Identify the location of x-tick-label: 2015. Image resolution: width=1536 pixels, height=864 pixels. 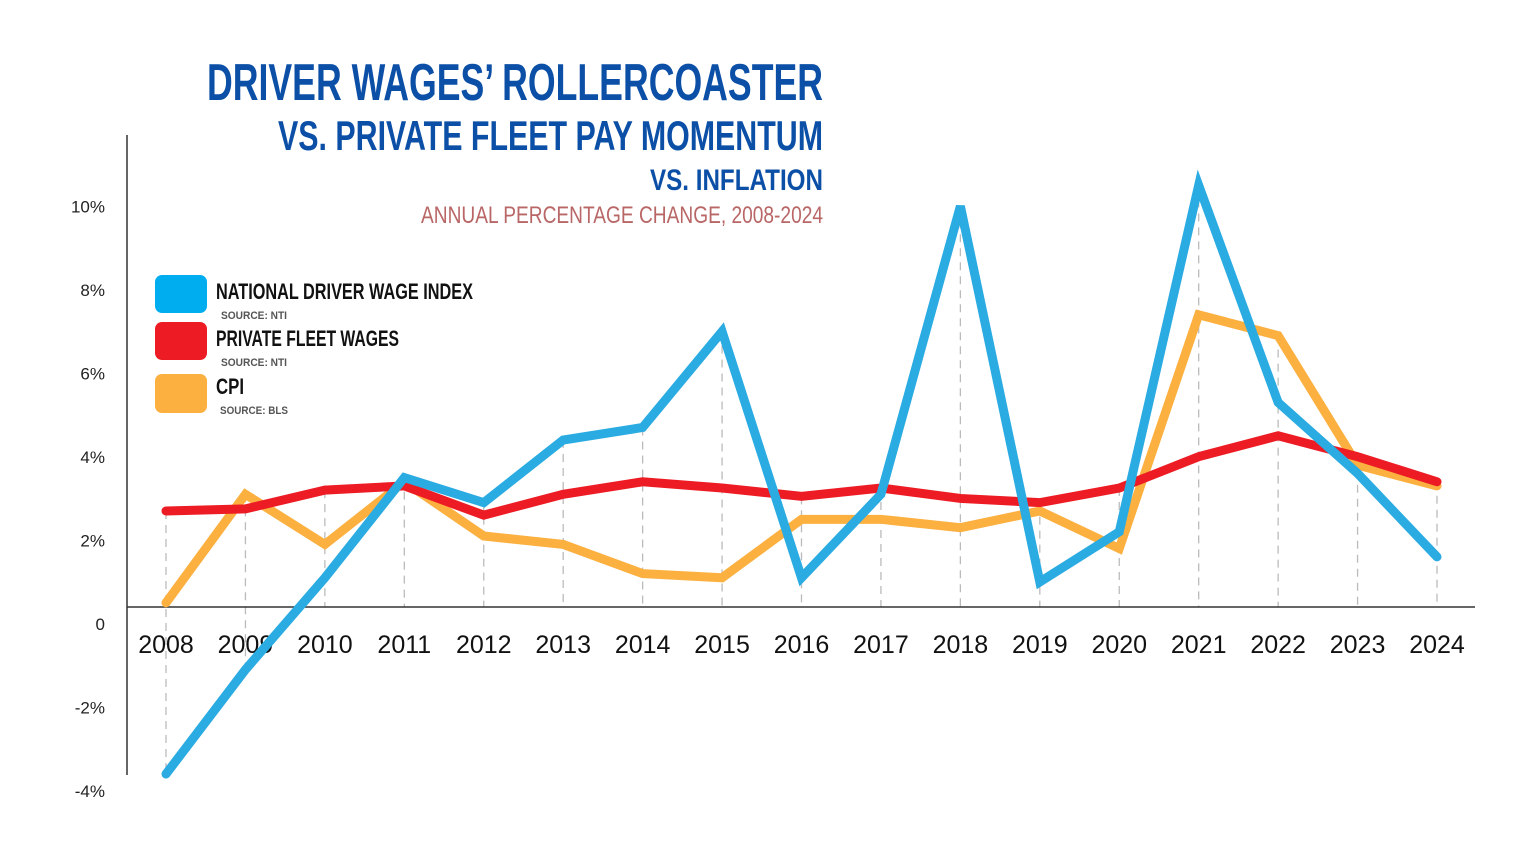
(722, 645).